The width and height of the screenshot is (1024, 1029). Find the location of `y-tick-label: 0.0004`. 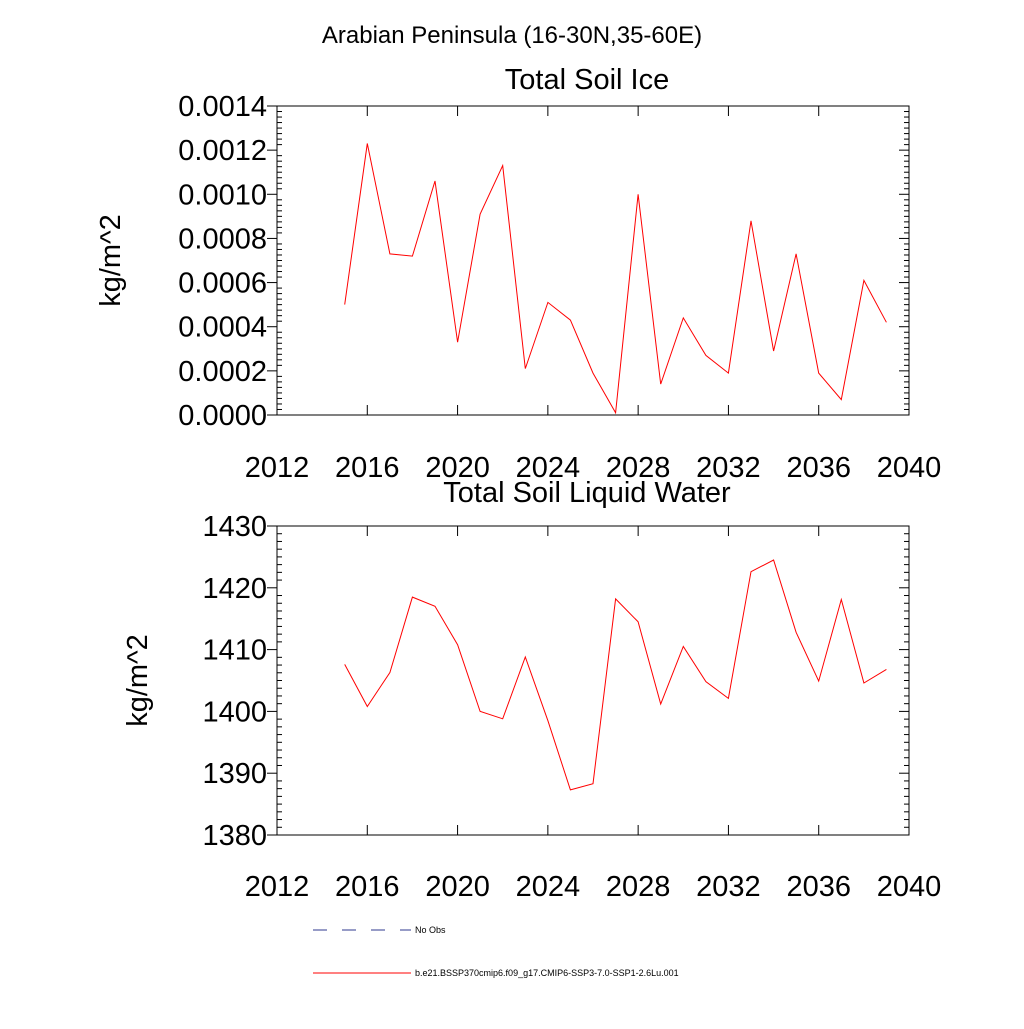

y-tick-label: 0.0004 is located at coordinates (222, 328).